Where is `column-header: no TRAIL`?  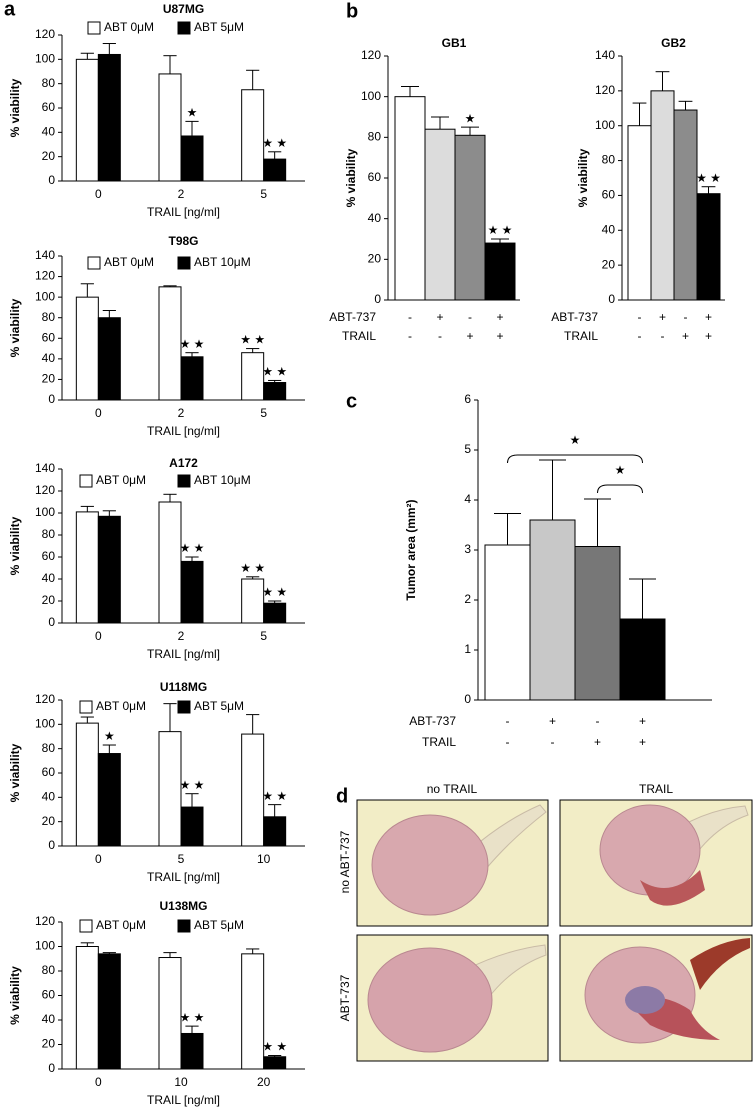
column-header: no TRAIL is located at coordinates (452, 789).